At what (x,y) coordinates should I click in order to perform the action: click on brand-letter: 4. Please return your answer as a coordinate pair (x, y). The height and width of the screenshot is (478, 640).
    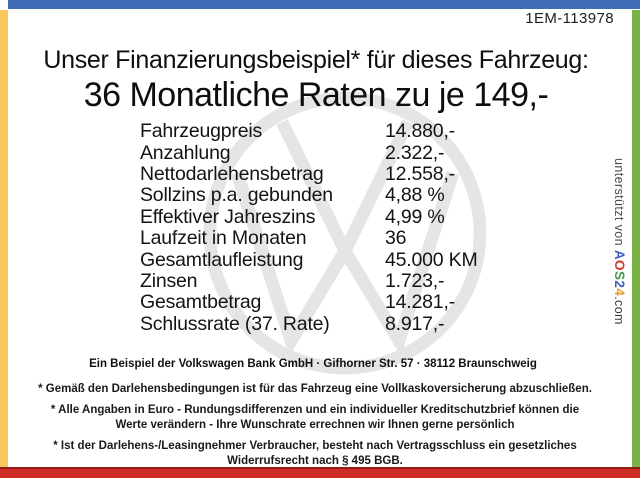
    Looking at the image, I should click on (619, 292).